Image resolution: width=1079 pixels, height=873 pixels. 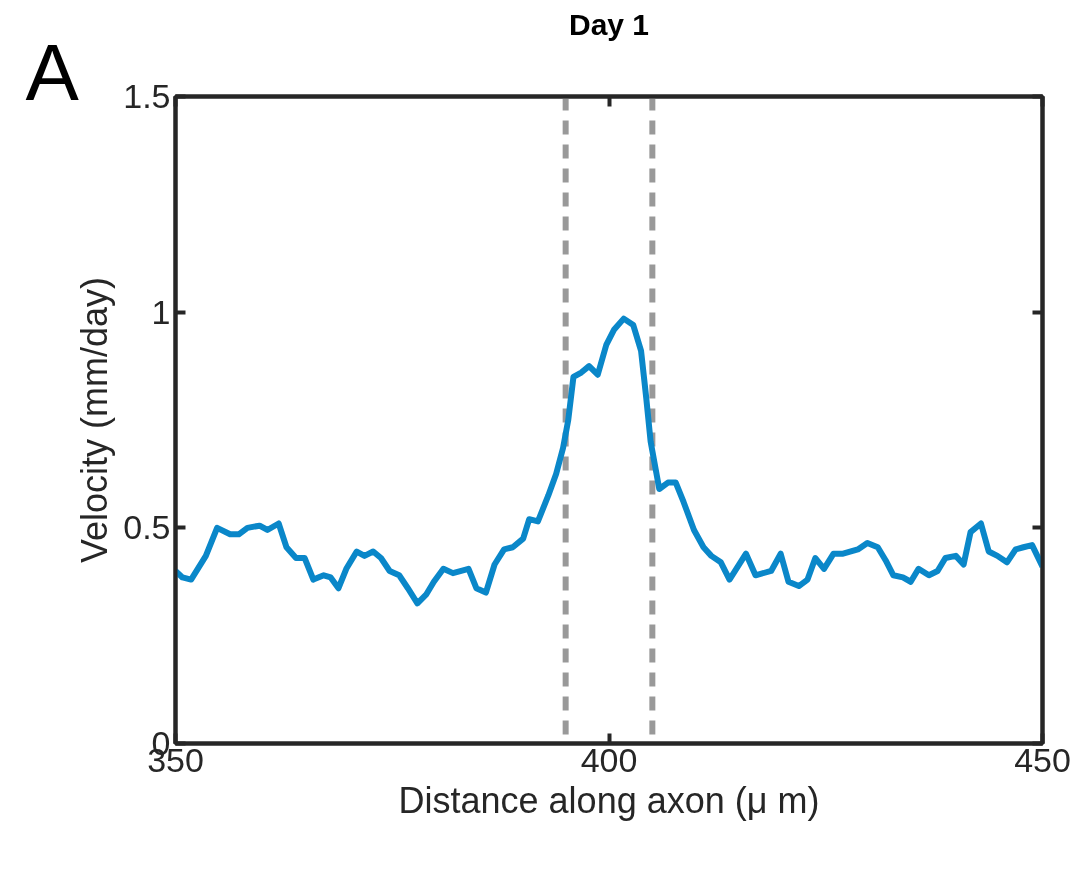 I want to click on y-tick-label: 0.5, so click(x=147, y=527).